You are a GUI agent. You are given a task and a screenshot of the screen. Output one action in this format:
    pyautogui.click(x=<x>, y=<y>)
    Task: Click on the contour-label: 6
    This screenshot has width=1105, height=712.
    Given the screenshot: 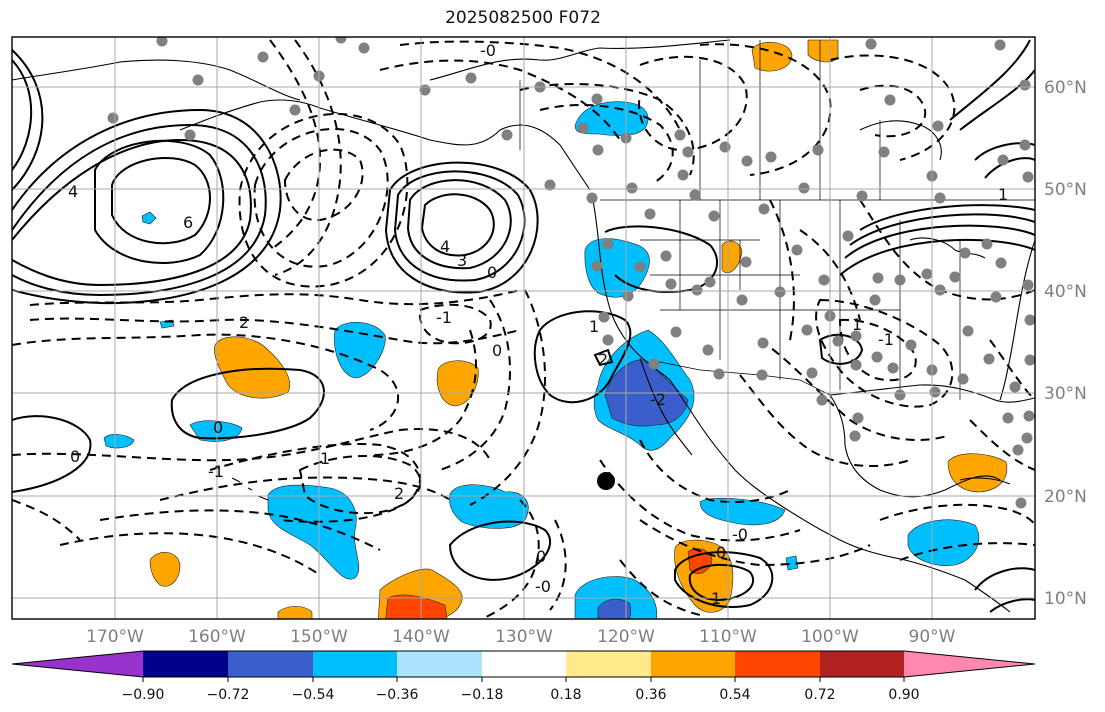 What is the action you would take?
    pyautogui.click(x=188, y=222)
    